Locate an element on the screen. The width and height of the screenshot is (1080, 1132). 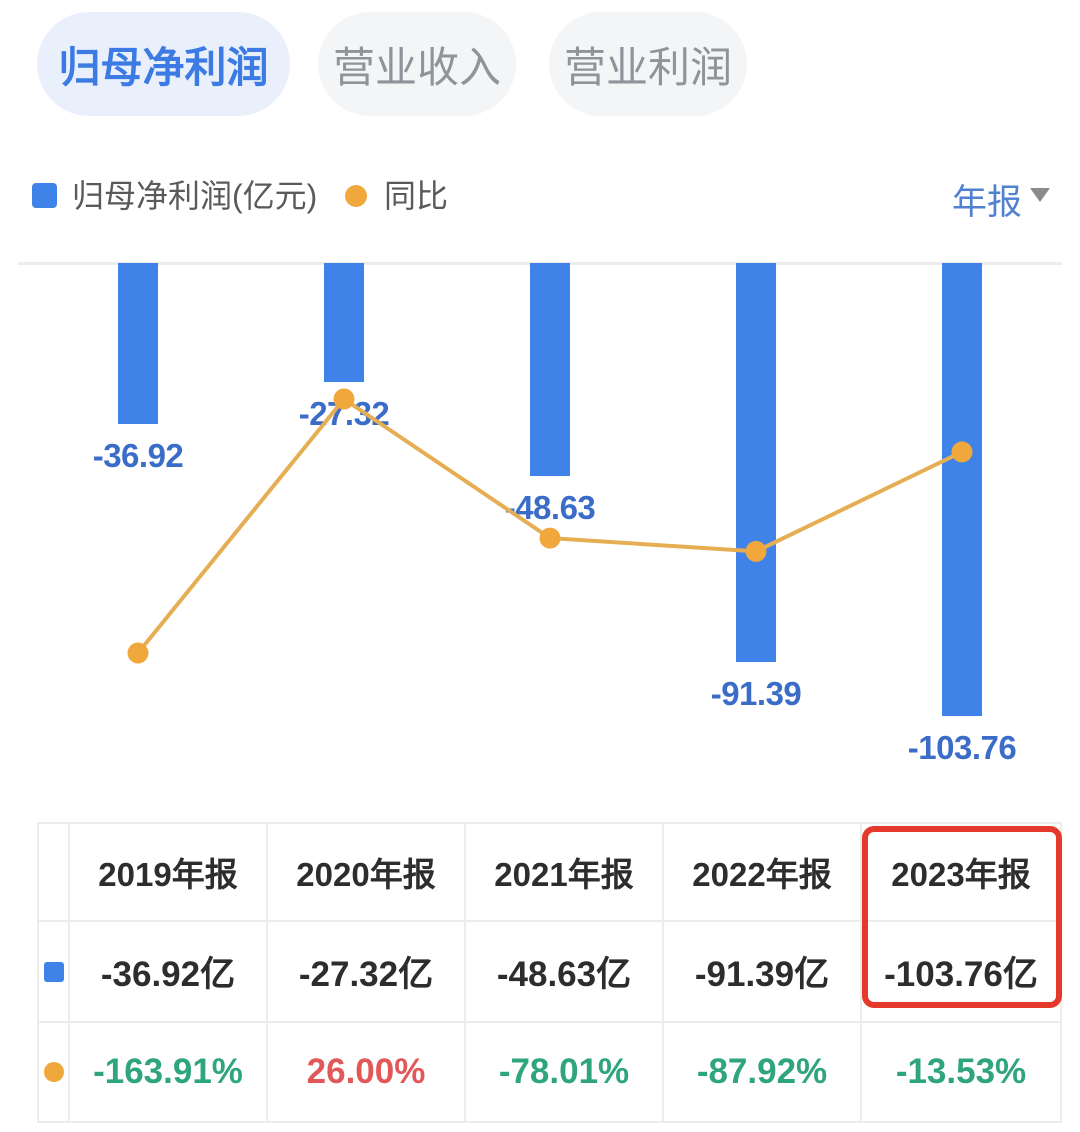
tab-operating-revenue: 营业收入 is located at coordinates (417, 64).